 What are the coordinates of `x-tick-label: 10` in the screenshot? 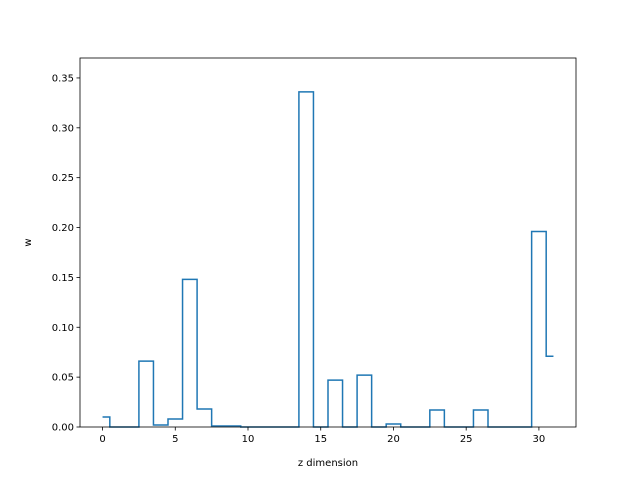 It's located at (248, 439).